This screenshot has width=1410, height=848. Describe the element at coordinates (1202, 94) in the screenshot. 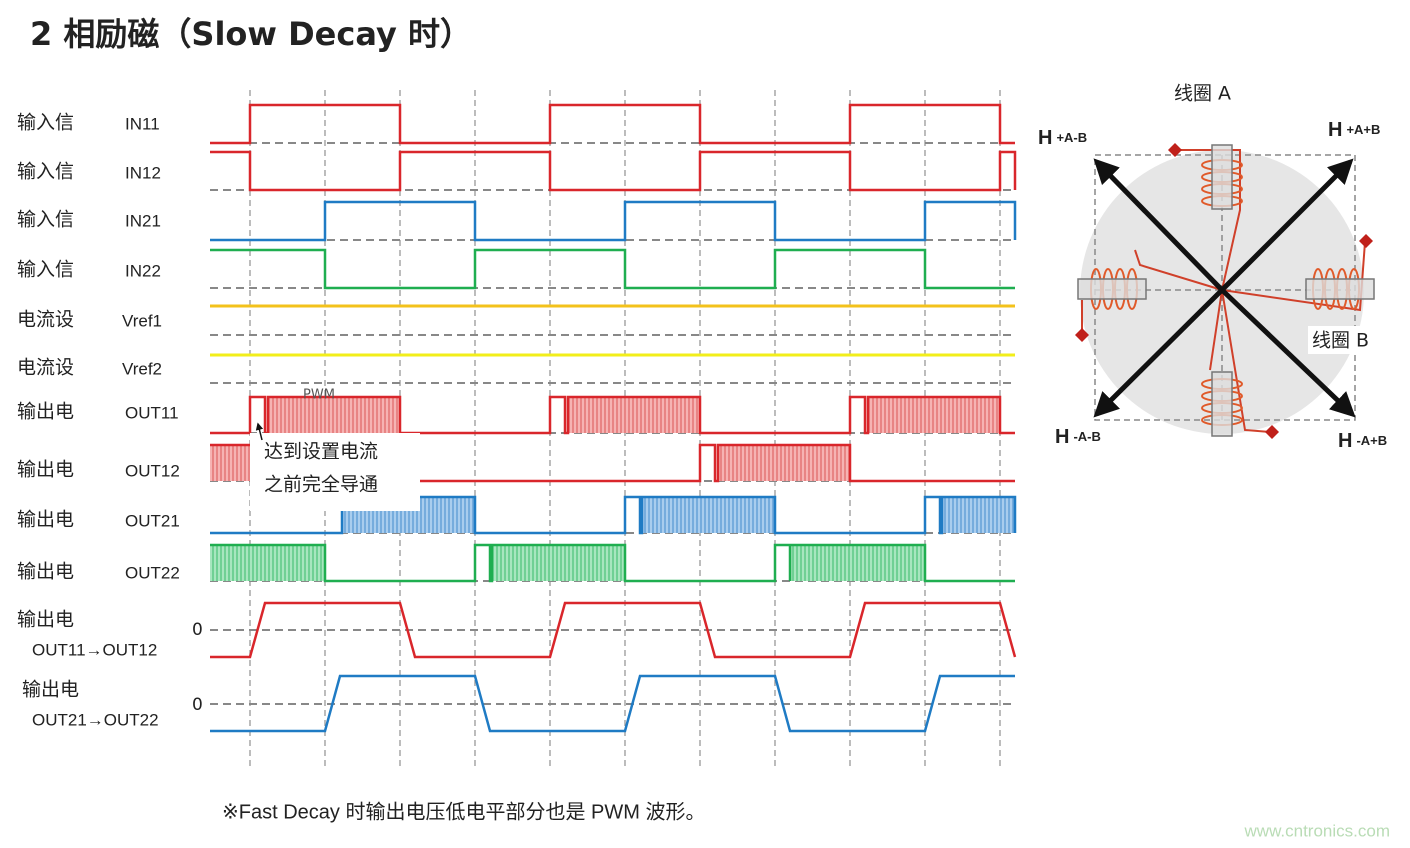

I see `coil-a-label: 线圈 A` at that location.